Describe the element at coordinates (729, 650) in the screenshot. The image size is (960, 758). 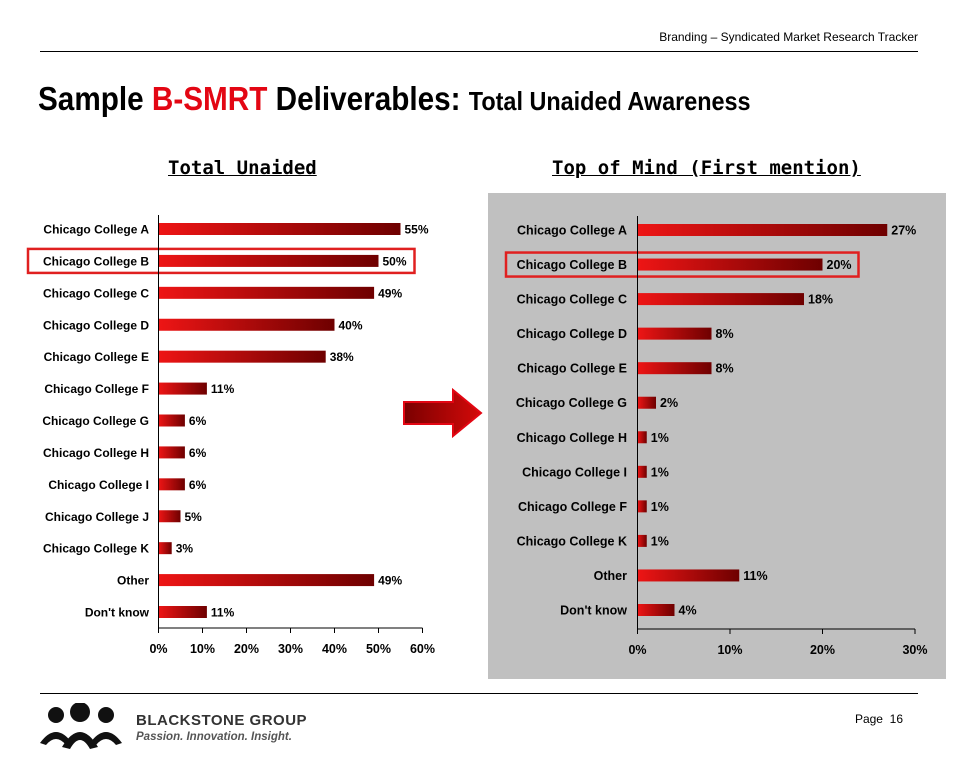
I see `x-tick-label: 10%` at that location.